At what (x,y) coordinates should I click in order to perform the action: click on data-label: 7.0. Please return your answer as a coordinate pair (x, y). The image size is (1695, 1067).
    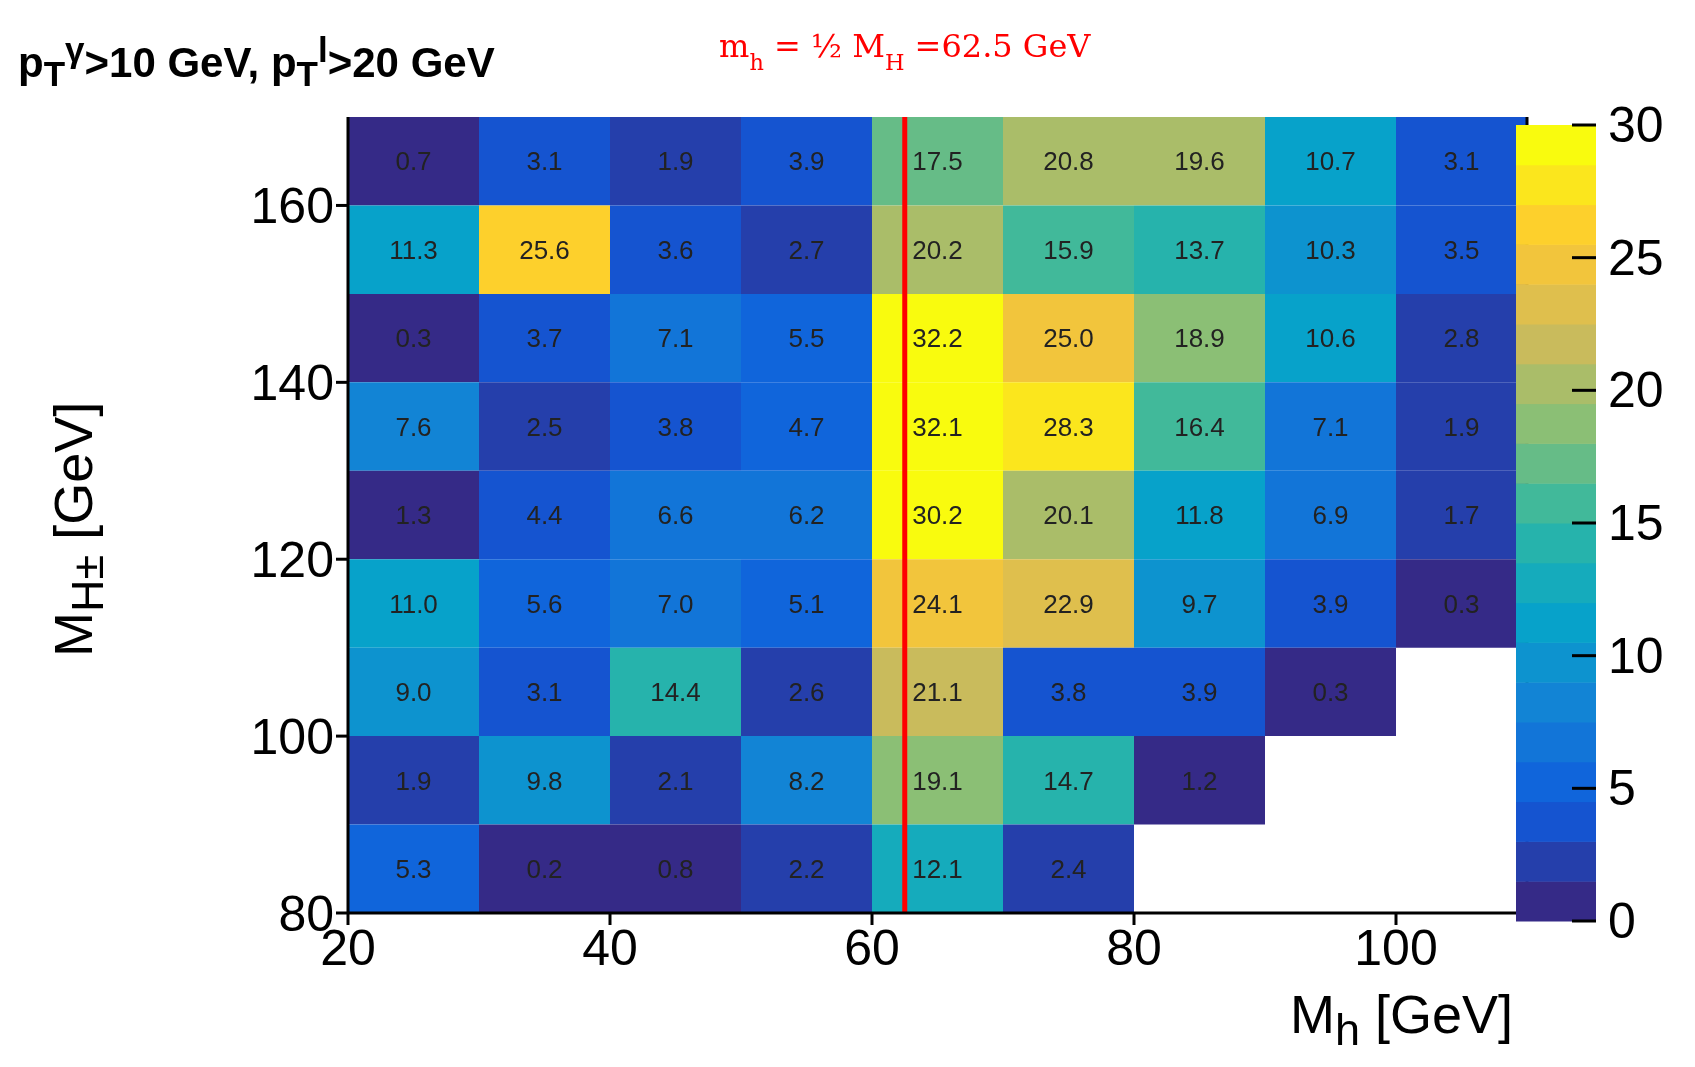
    Looking at the image, I should click on (675, 603).